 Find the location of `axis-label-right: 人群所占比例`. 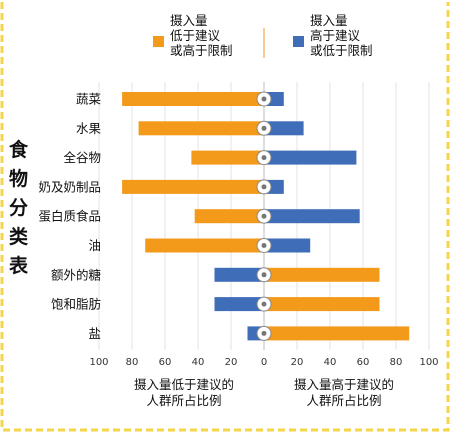

axis-label-right: 人群所占比例 is located at coordinates (343, 400).